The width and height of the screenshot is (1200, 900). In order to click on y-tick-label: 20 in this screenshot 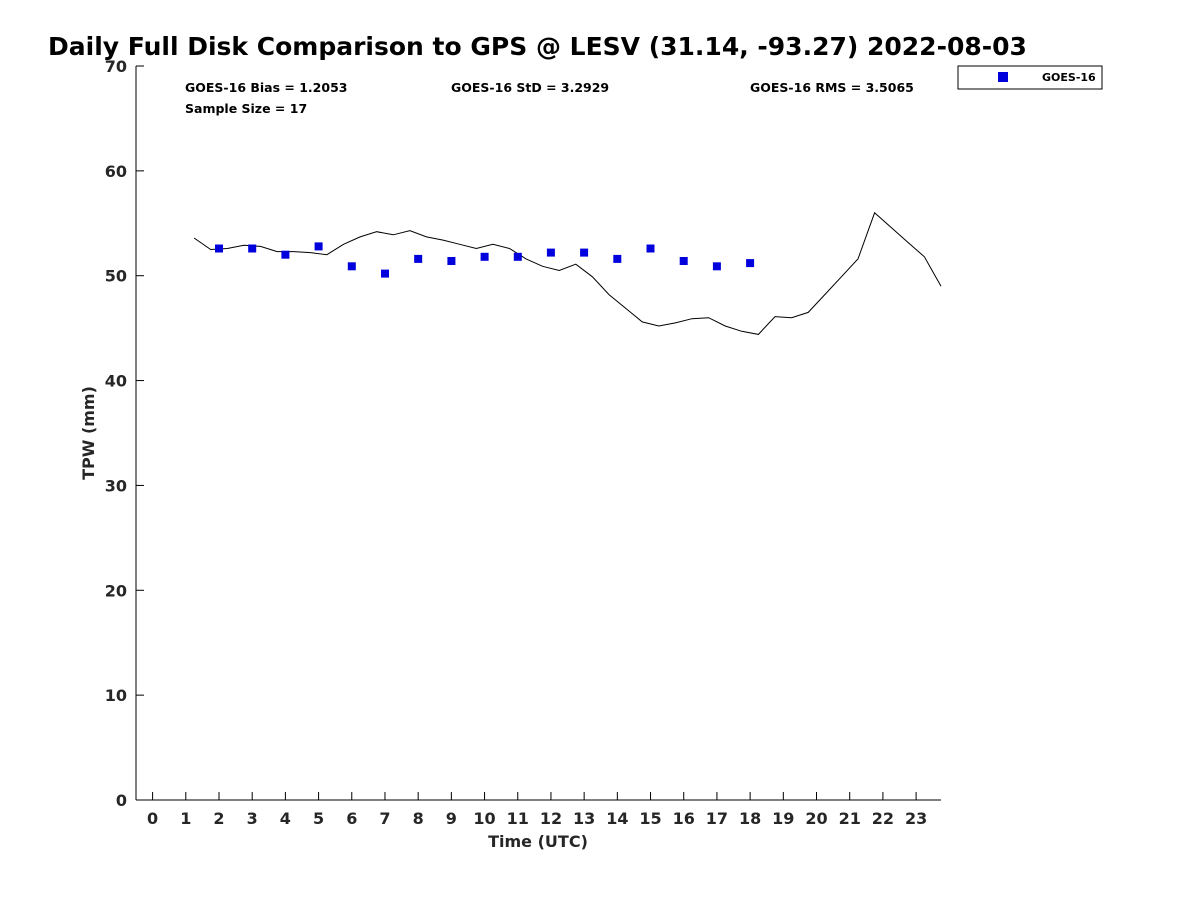, I will do `click(116, 590)`.